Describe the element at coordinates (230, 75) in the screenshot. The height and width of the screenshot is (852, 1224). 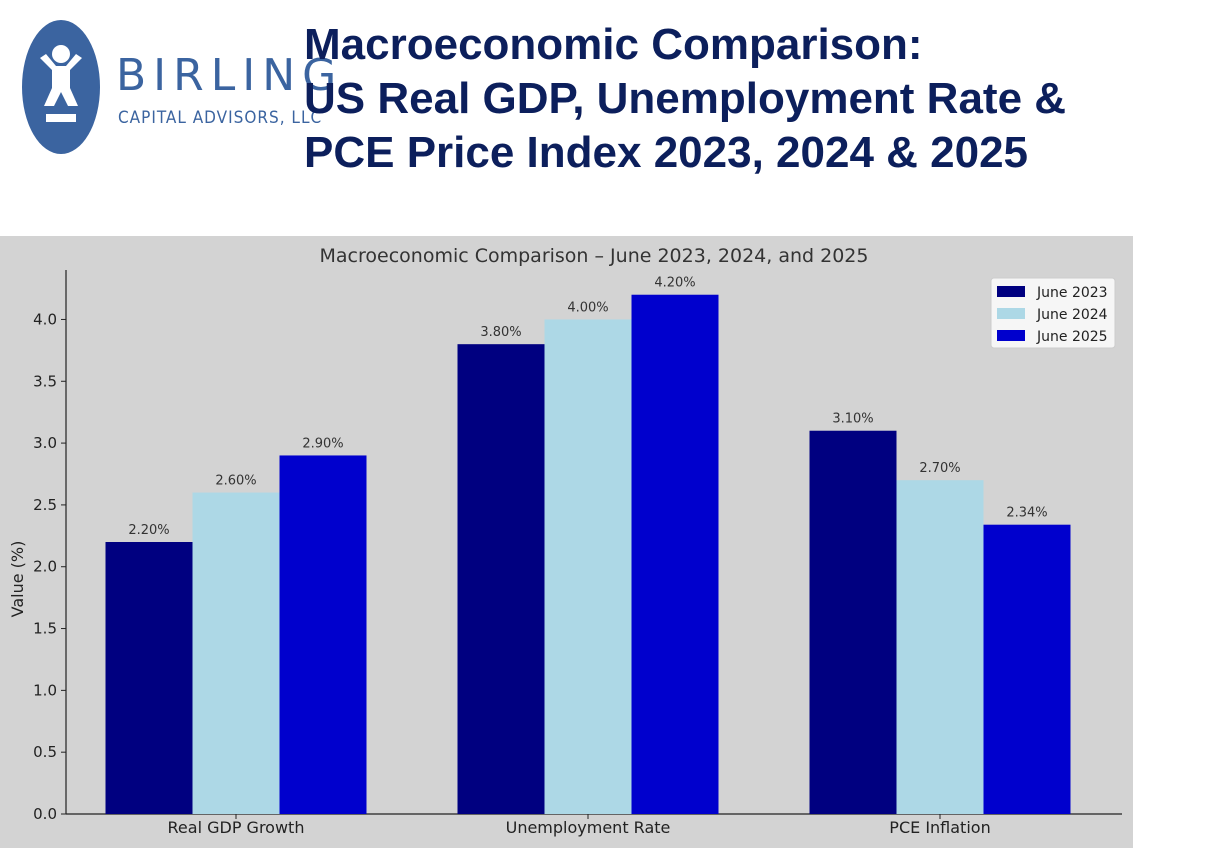
I see `brand-name: BIRLING` at that location.